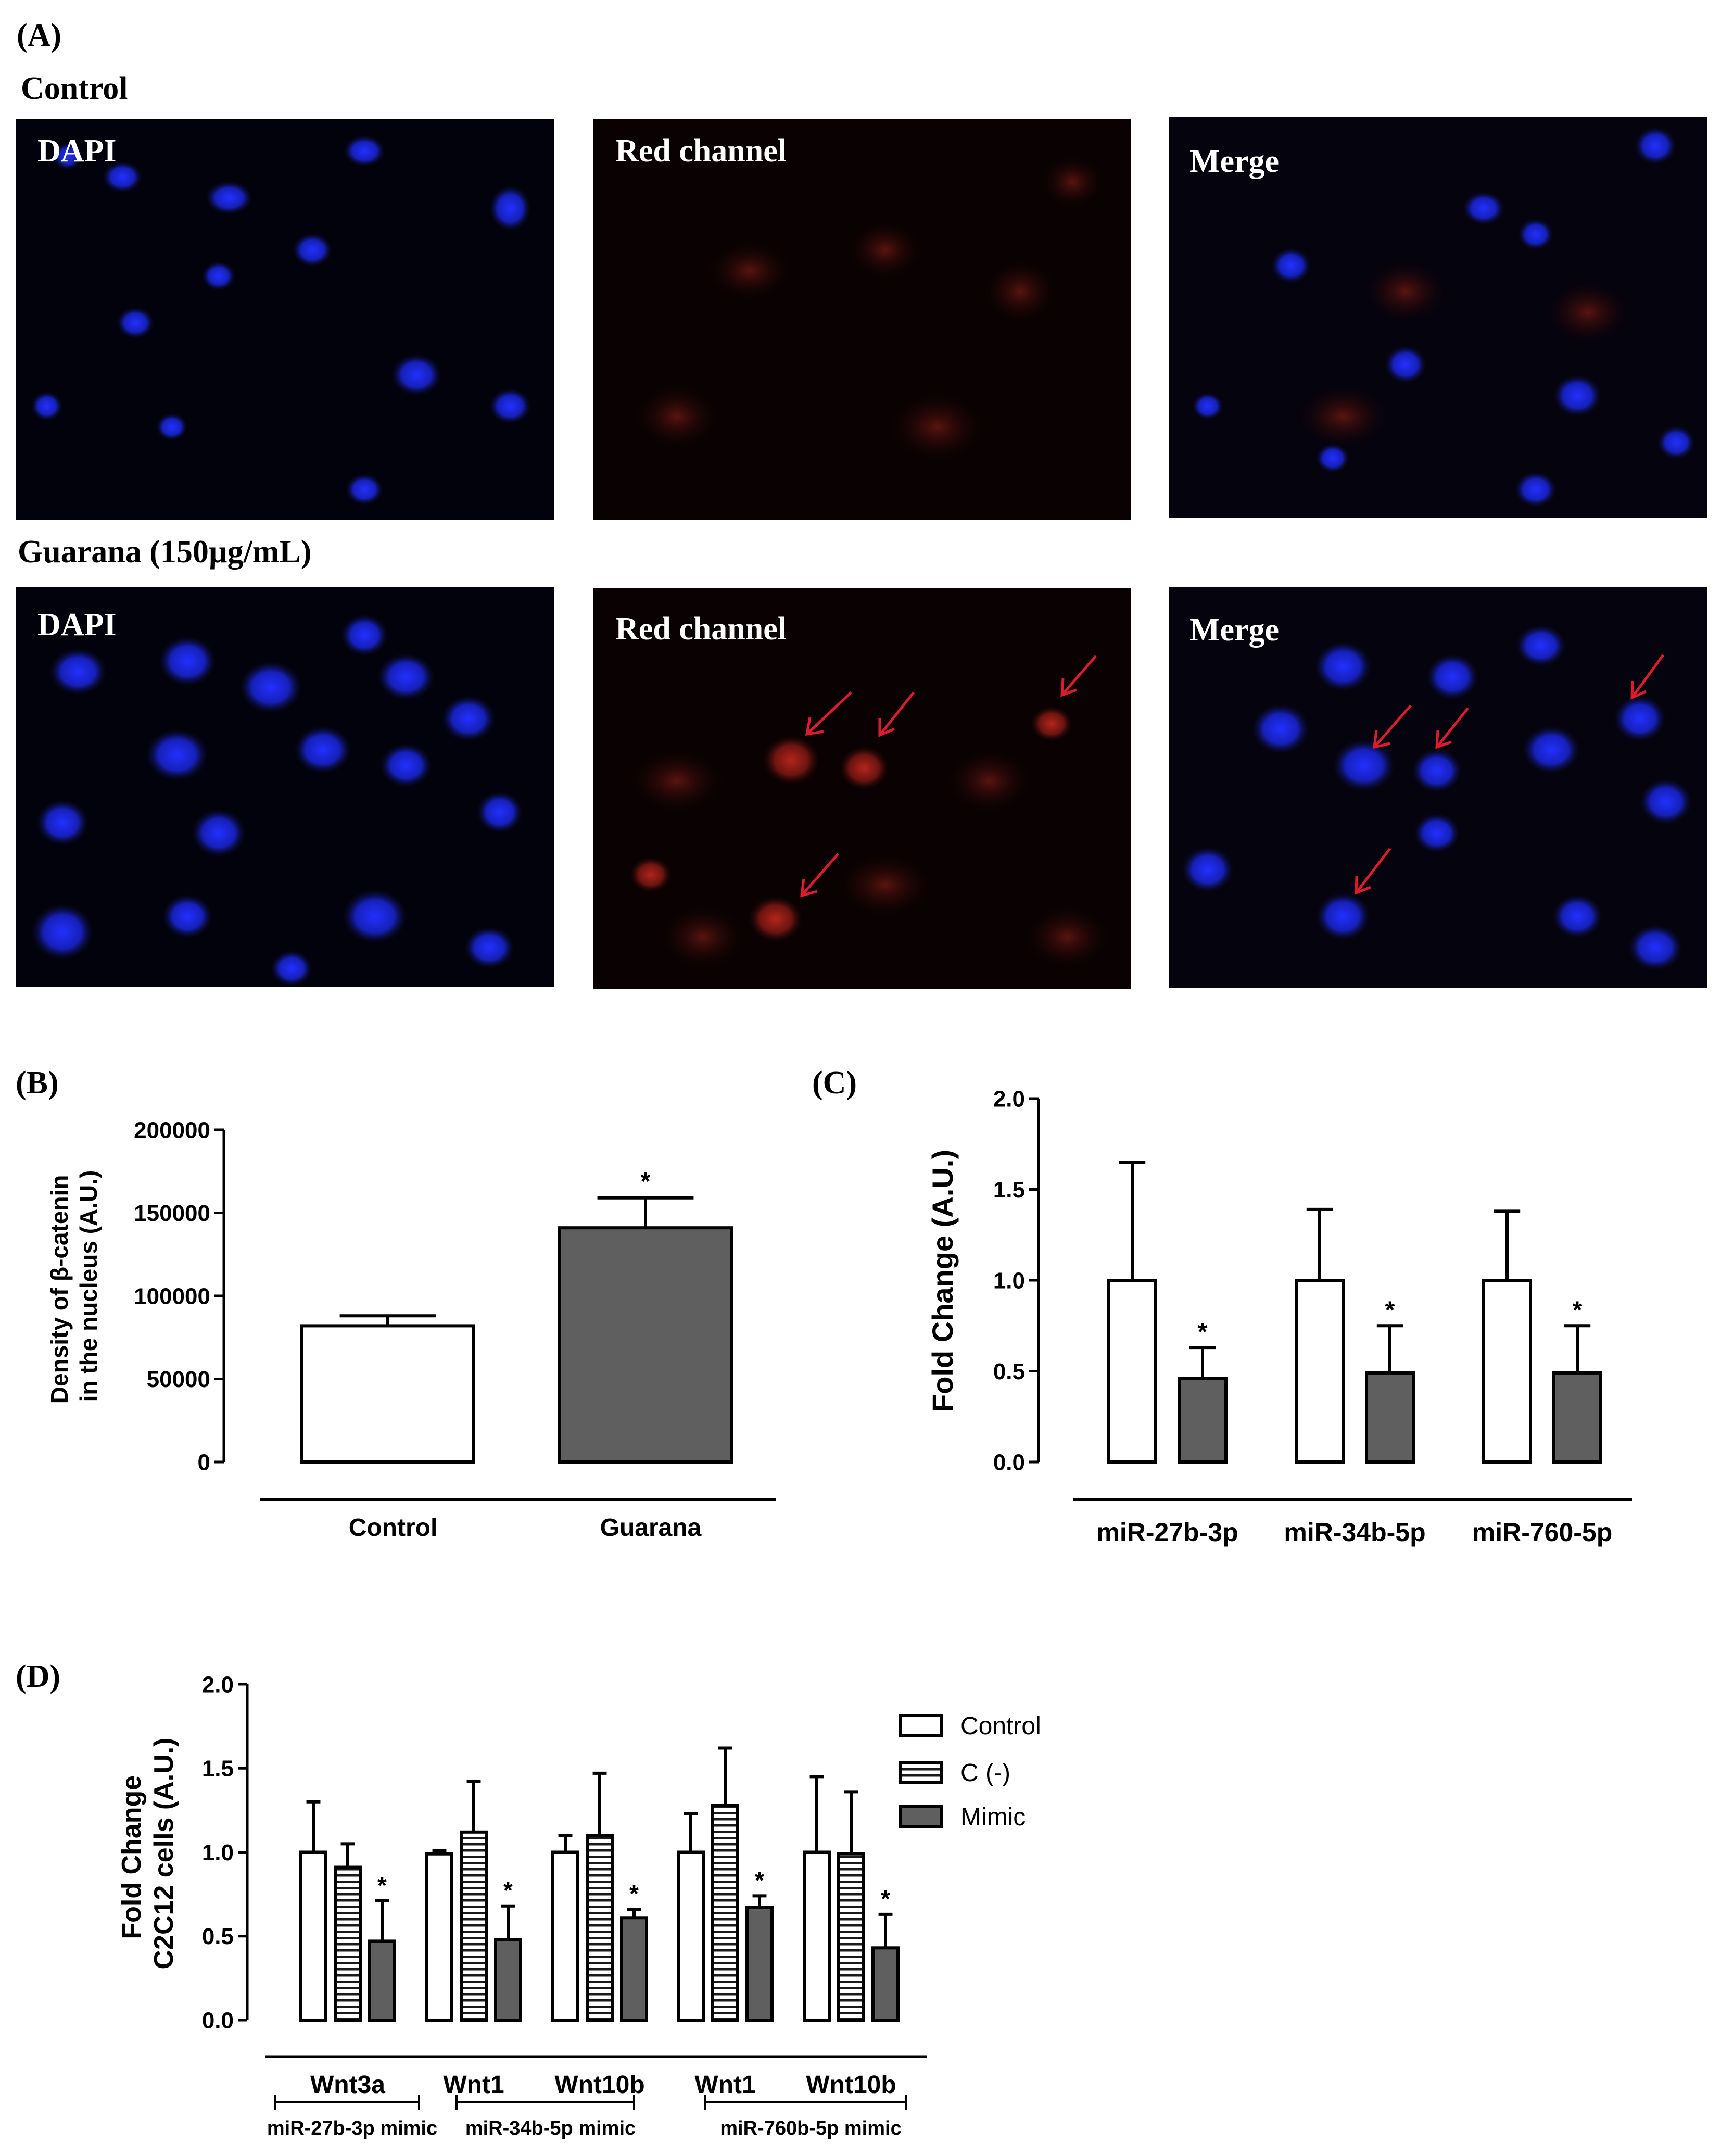 The width and height of the screenshot is (1721, 2156). What do you see at coordinates (77, 151) in the screenshot?
I see `channel-label-dapi-control: DAPI` at bounding box center [77, 151].